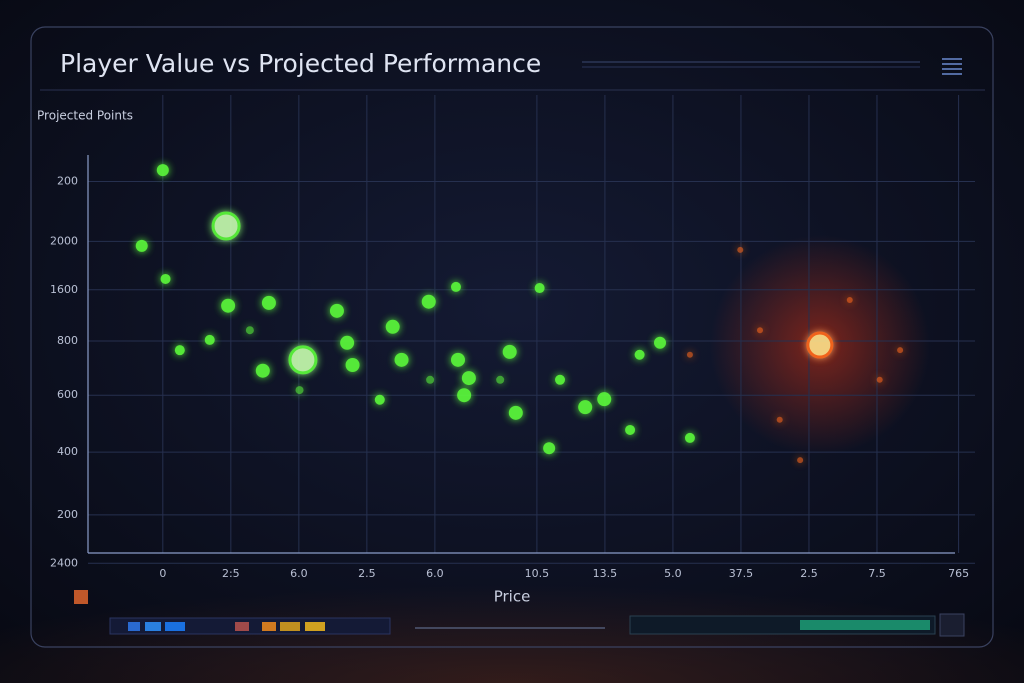  Describe the element at coordinates (67, 394) in the screenshot. I see `y-tick-label: 600` at that location.